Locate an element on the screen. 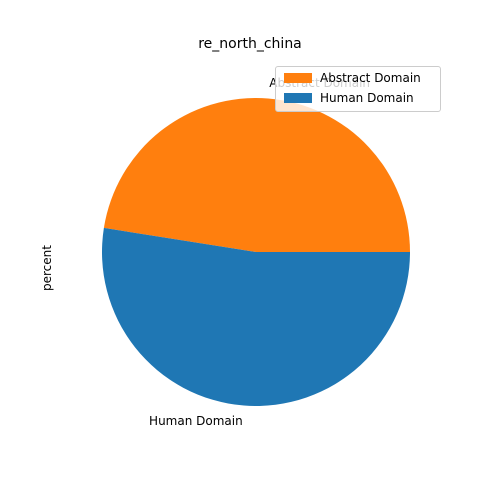 The width and height of the screenshot is (500, 500). slice-label-human-domain: Human Domain is located at coordinates (196, 421).